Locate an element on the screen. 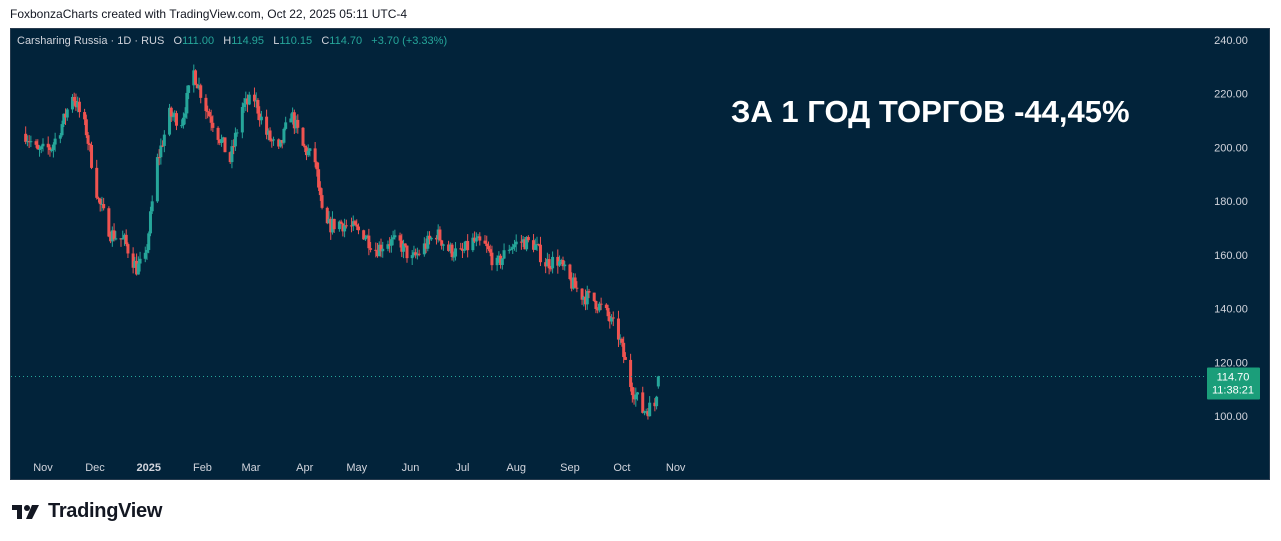 This screenshot has height=541, width=1281. x-tick-label: Oct is located at coordinates (621, 468).